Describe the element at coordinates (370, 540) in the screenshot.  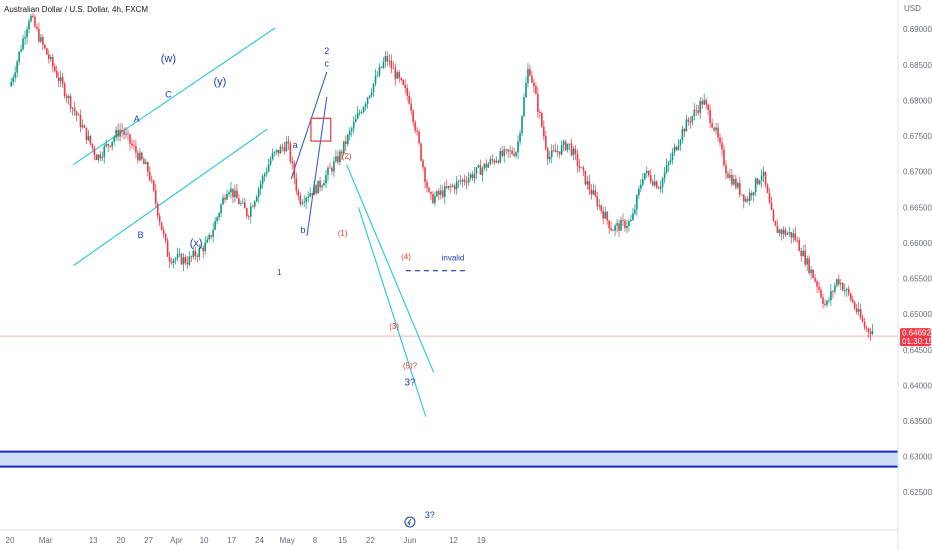
I see `x-tick-label: 22` at that location.